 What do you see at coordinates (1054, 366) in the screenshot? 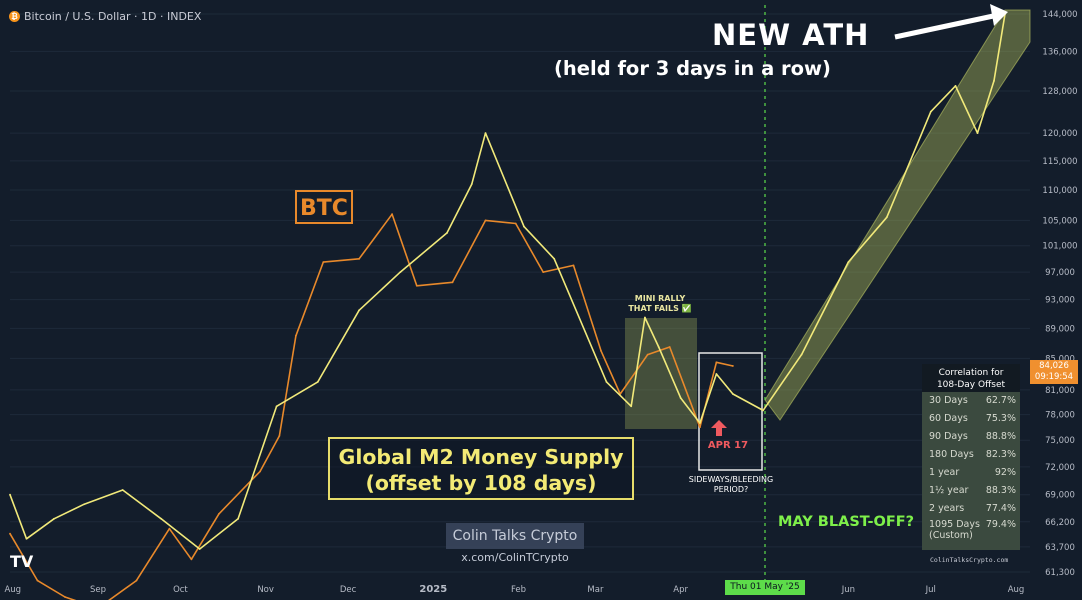
I see `current-price: 84,026` at bounding box center [1054, 366].